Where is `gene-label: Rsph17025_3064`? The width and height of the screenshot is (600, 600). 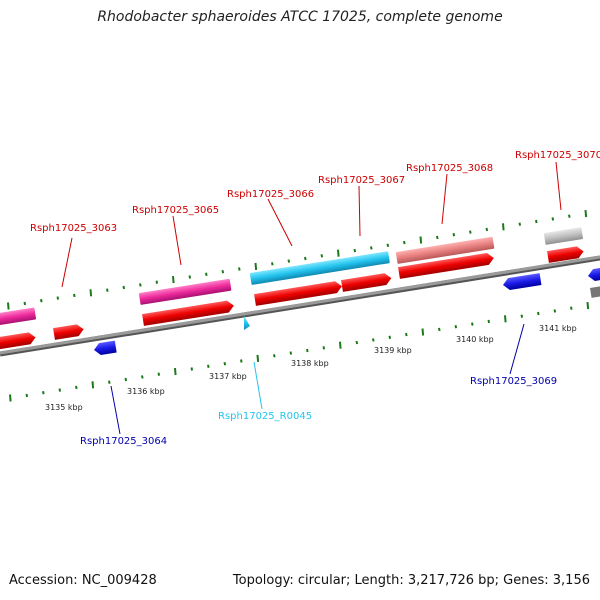
gene-label: Rsph17025_3064 is located at coordinates (123, 441).